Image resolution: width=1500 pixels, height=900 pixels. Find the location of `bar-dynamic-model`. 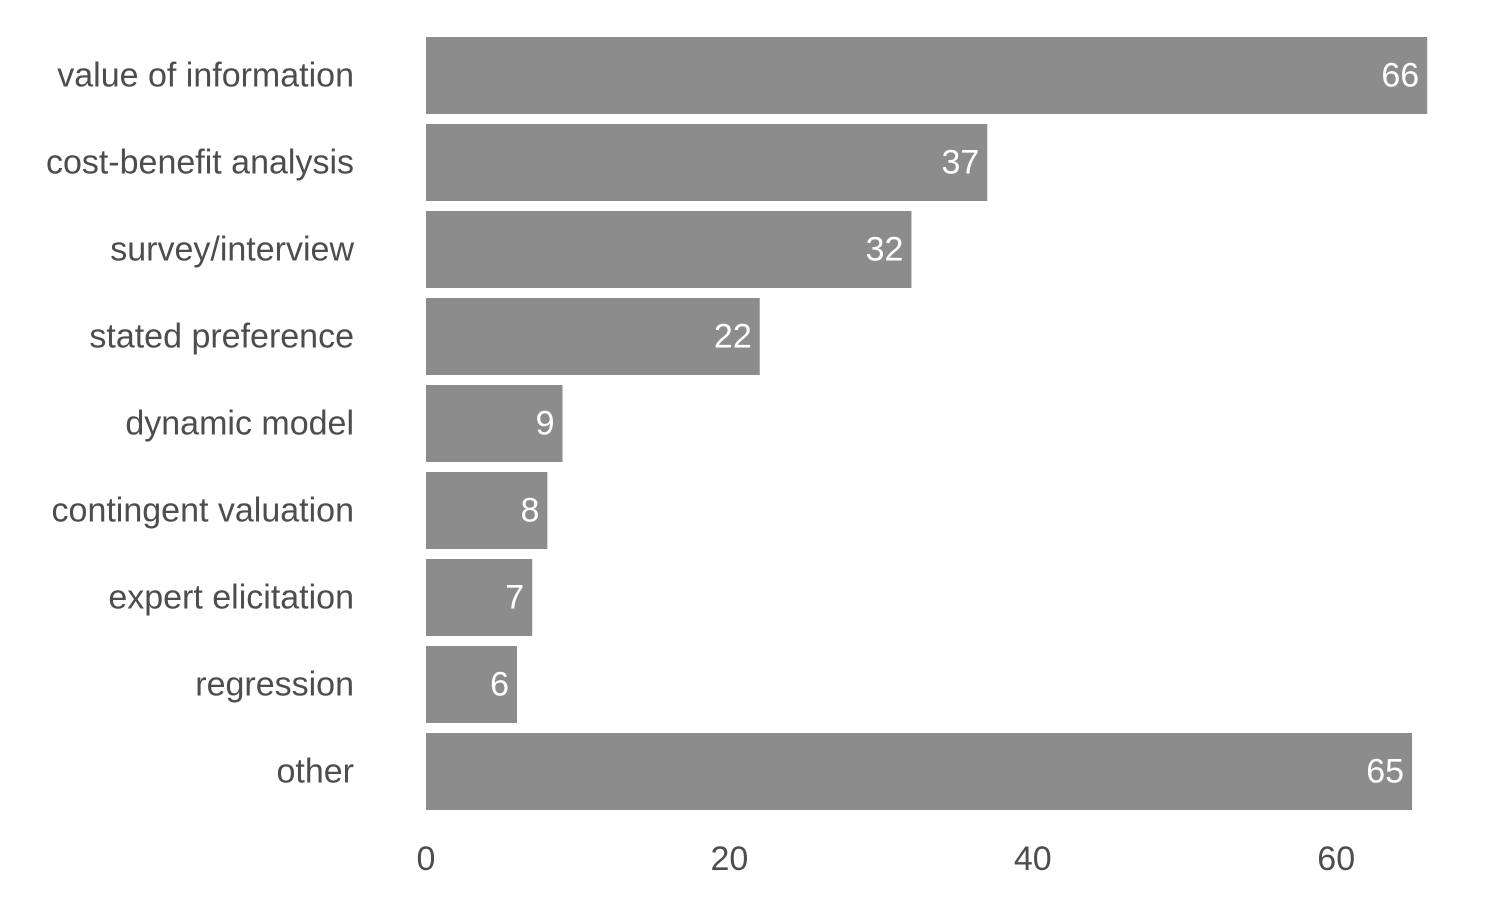

bar-dynamic-model is located at coordinates (494, 423).